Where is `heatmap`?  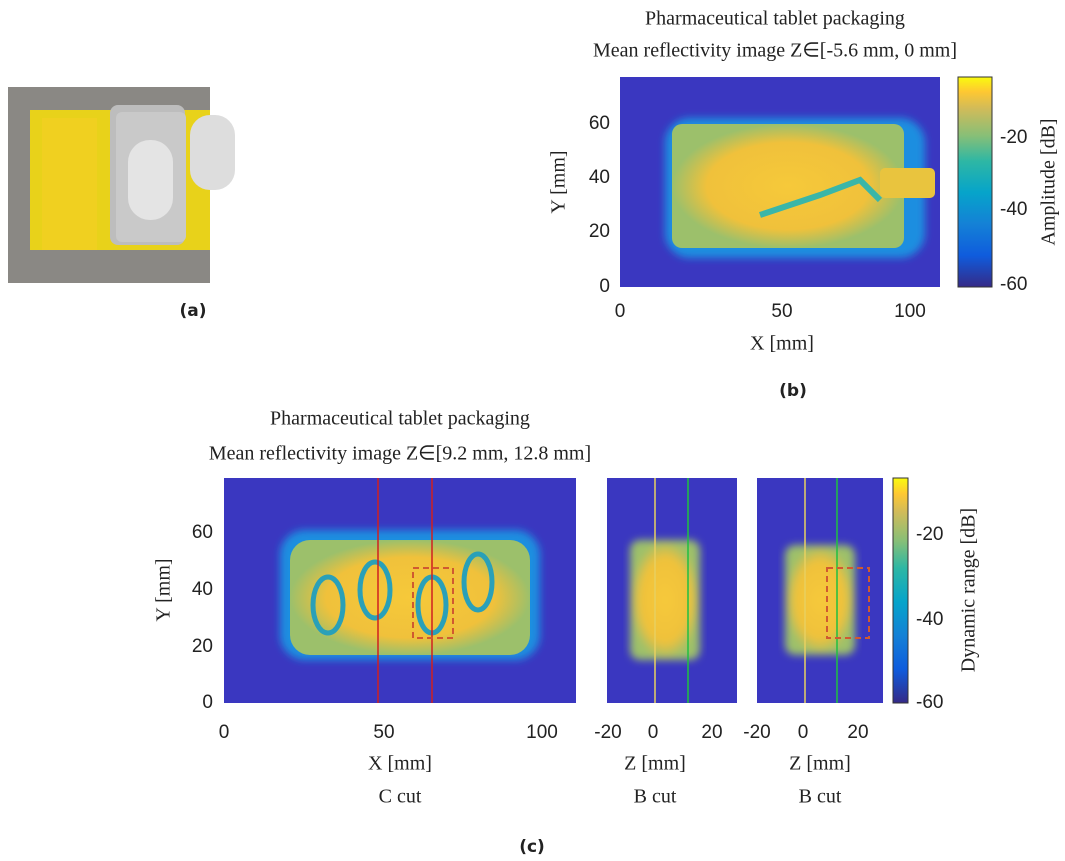 heatmap is located at coordinates (780, 182).